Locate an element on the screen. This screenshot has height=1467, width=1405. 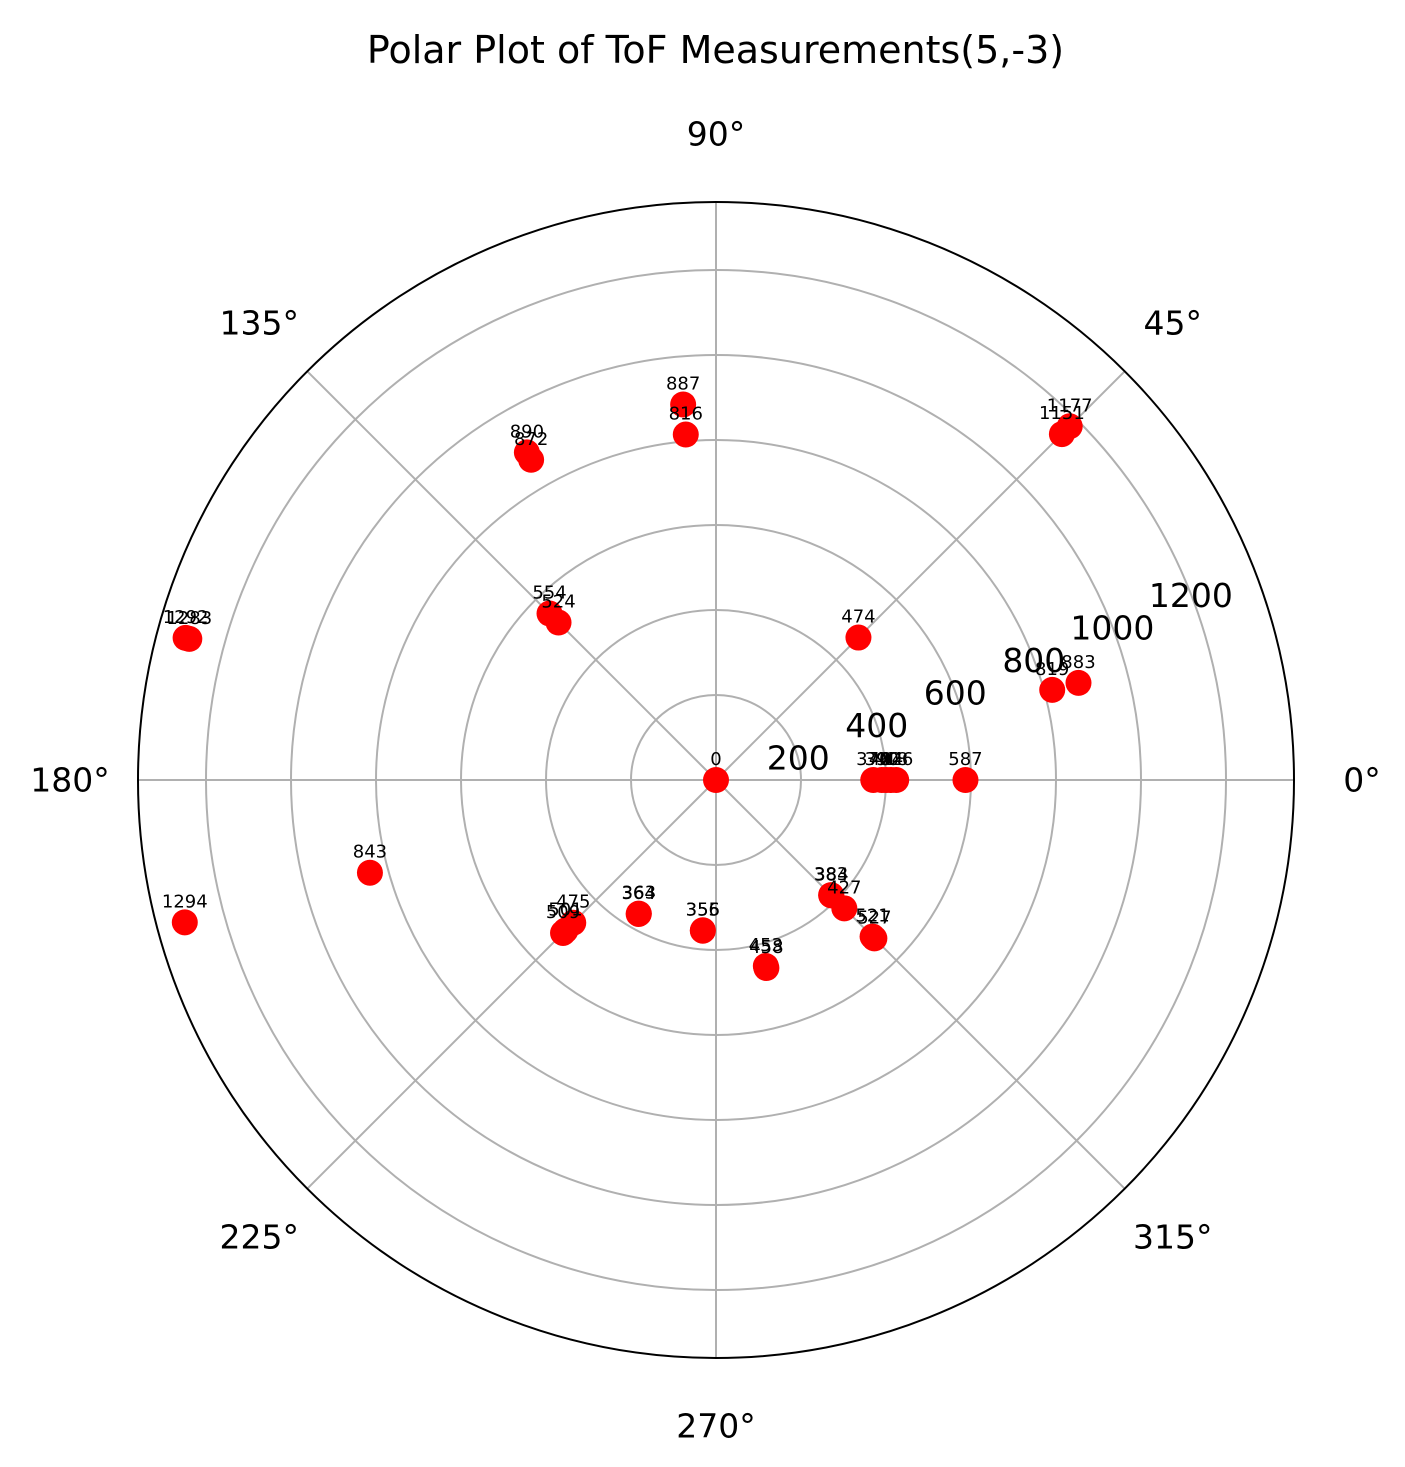
data-label-24: 509 is located at coordinates (563, 912).